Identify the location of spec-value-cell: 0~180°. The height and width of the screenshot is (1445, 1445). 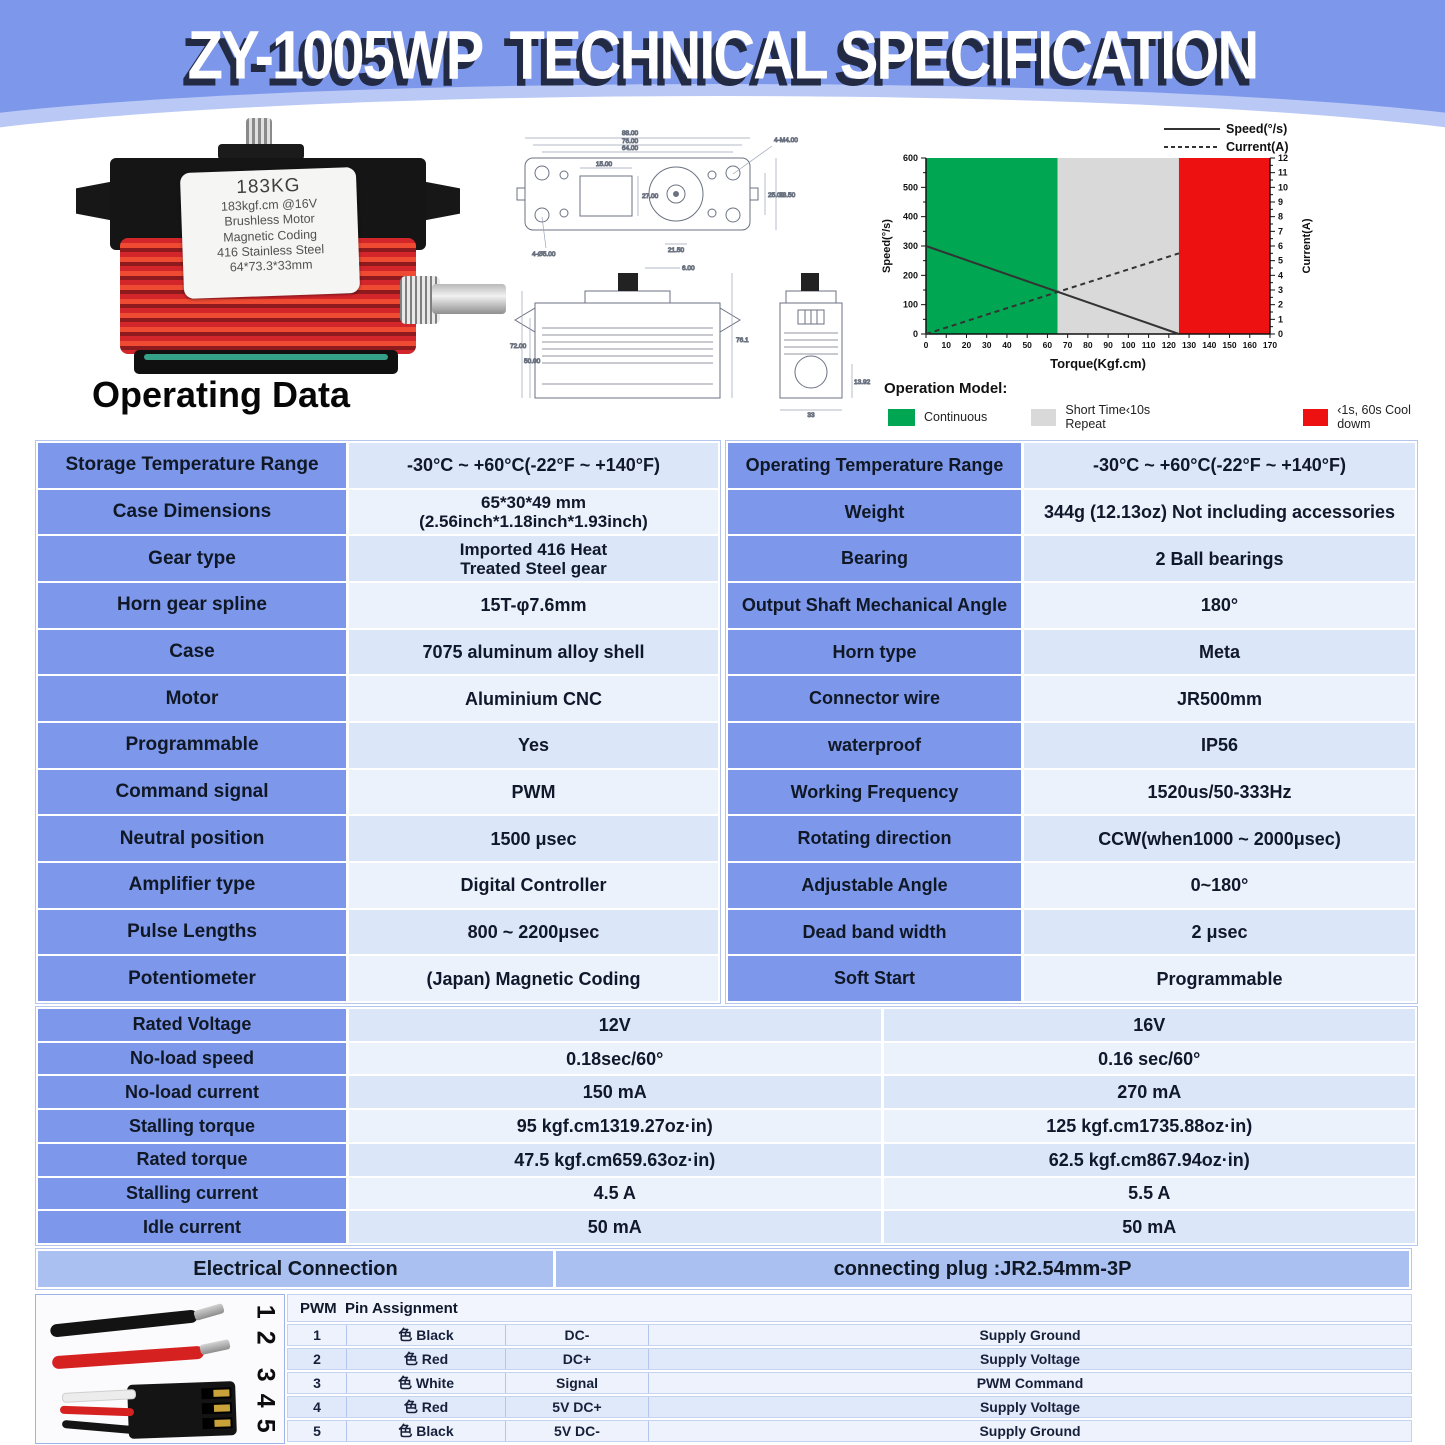
(1219, 885).